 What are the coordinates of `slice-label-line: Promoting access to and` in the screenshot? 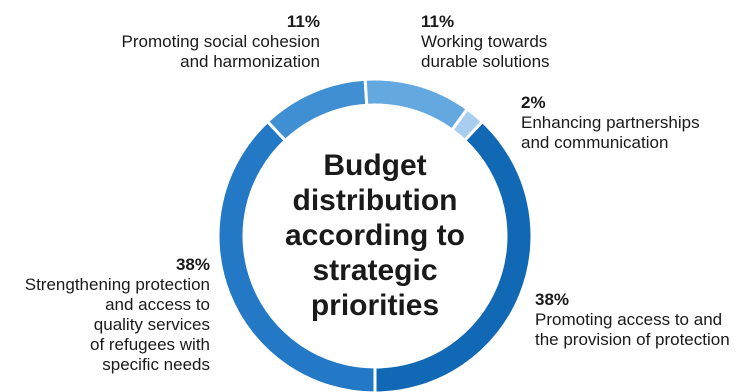 It's located at (629, 319).